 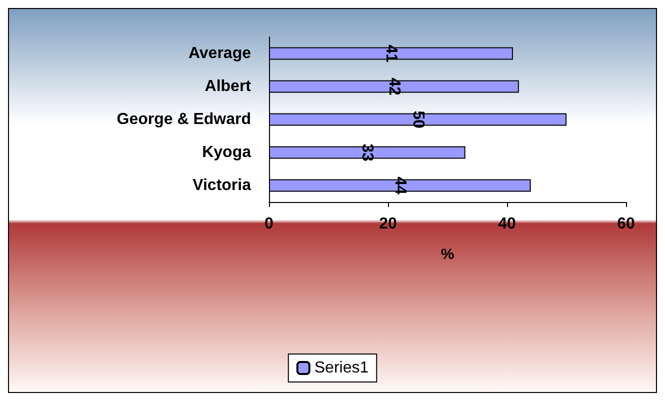 I want to click on legend-label: Series1, so click(x=341, y=368).